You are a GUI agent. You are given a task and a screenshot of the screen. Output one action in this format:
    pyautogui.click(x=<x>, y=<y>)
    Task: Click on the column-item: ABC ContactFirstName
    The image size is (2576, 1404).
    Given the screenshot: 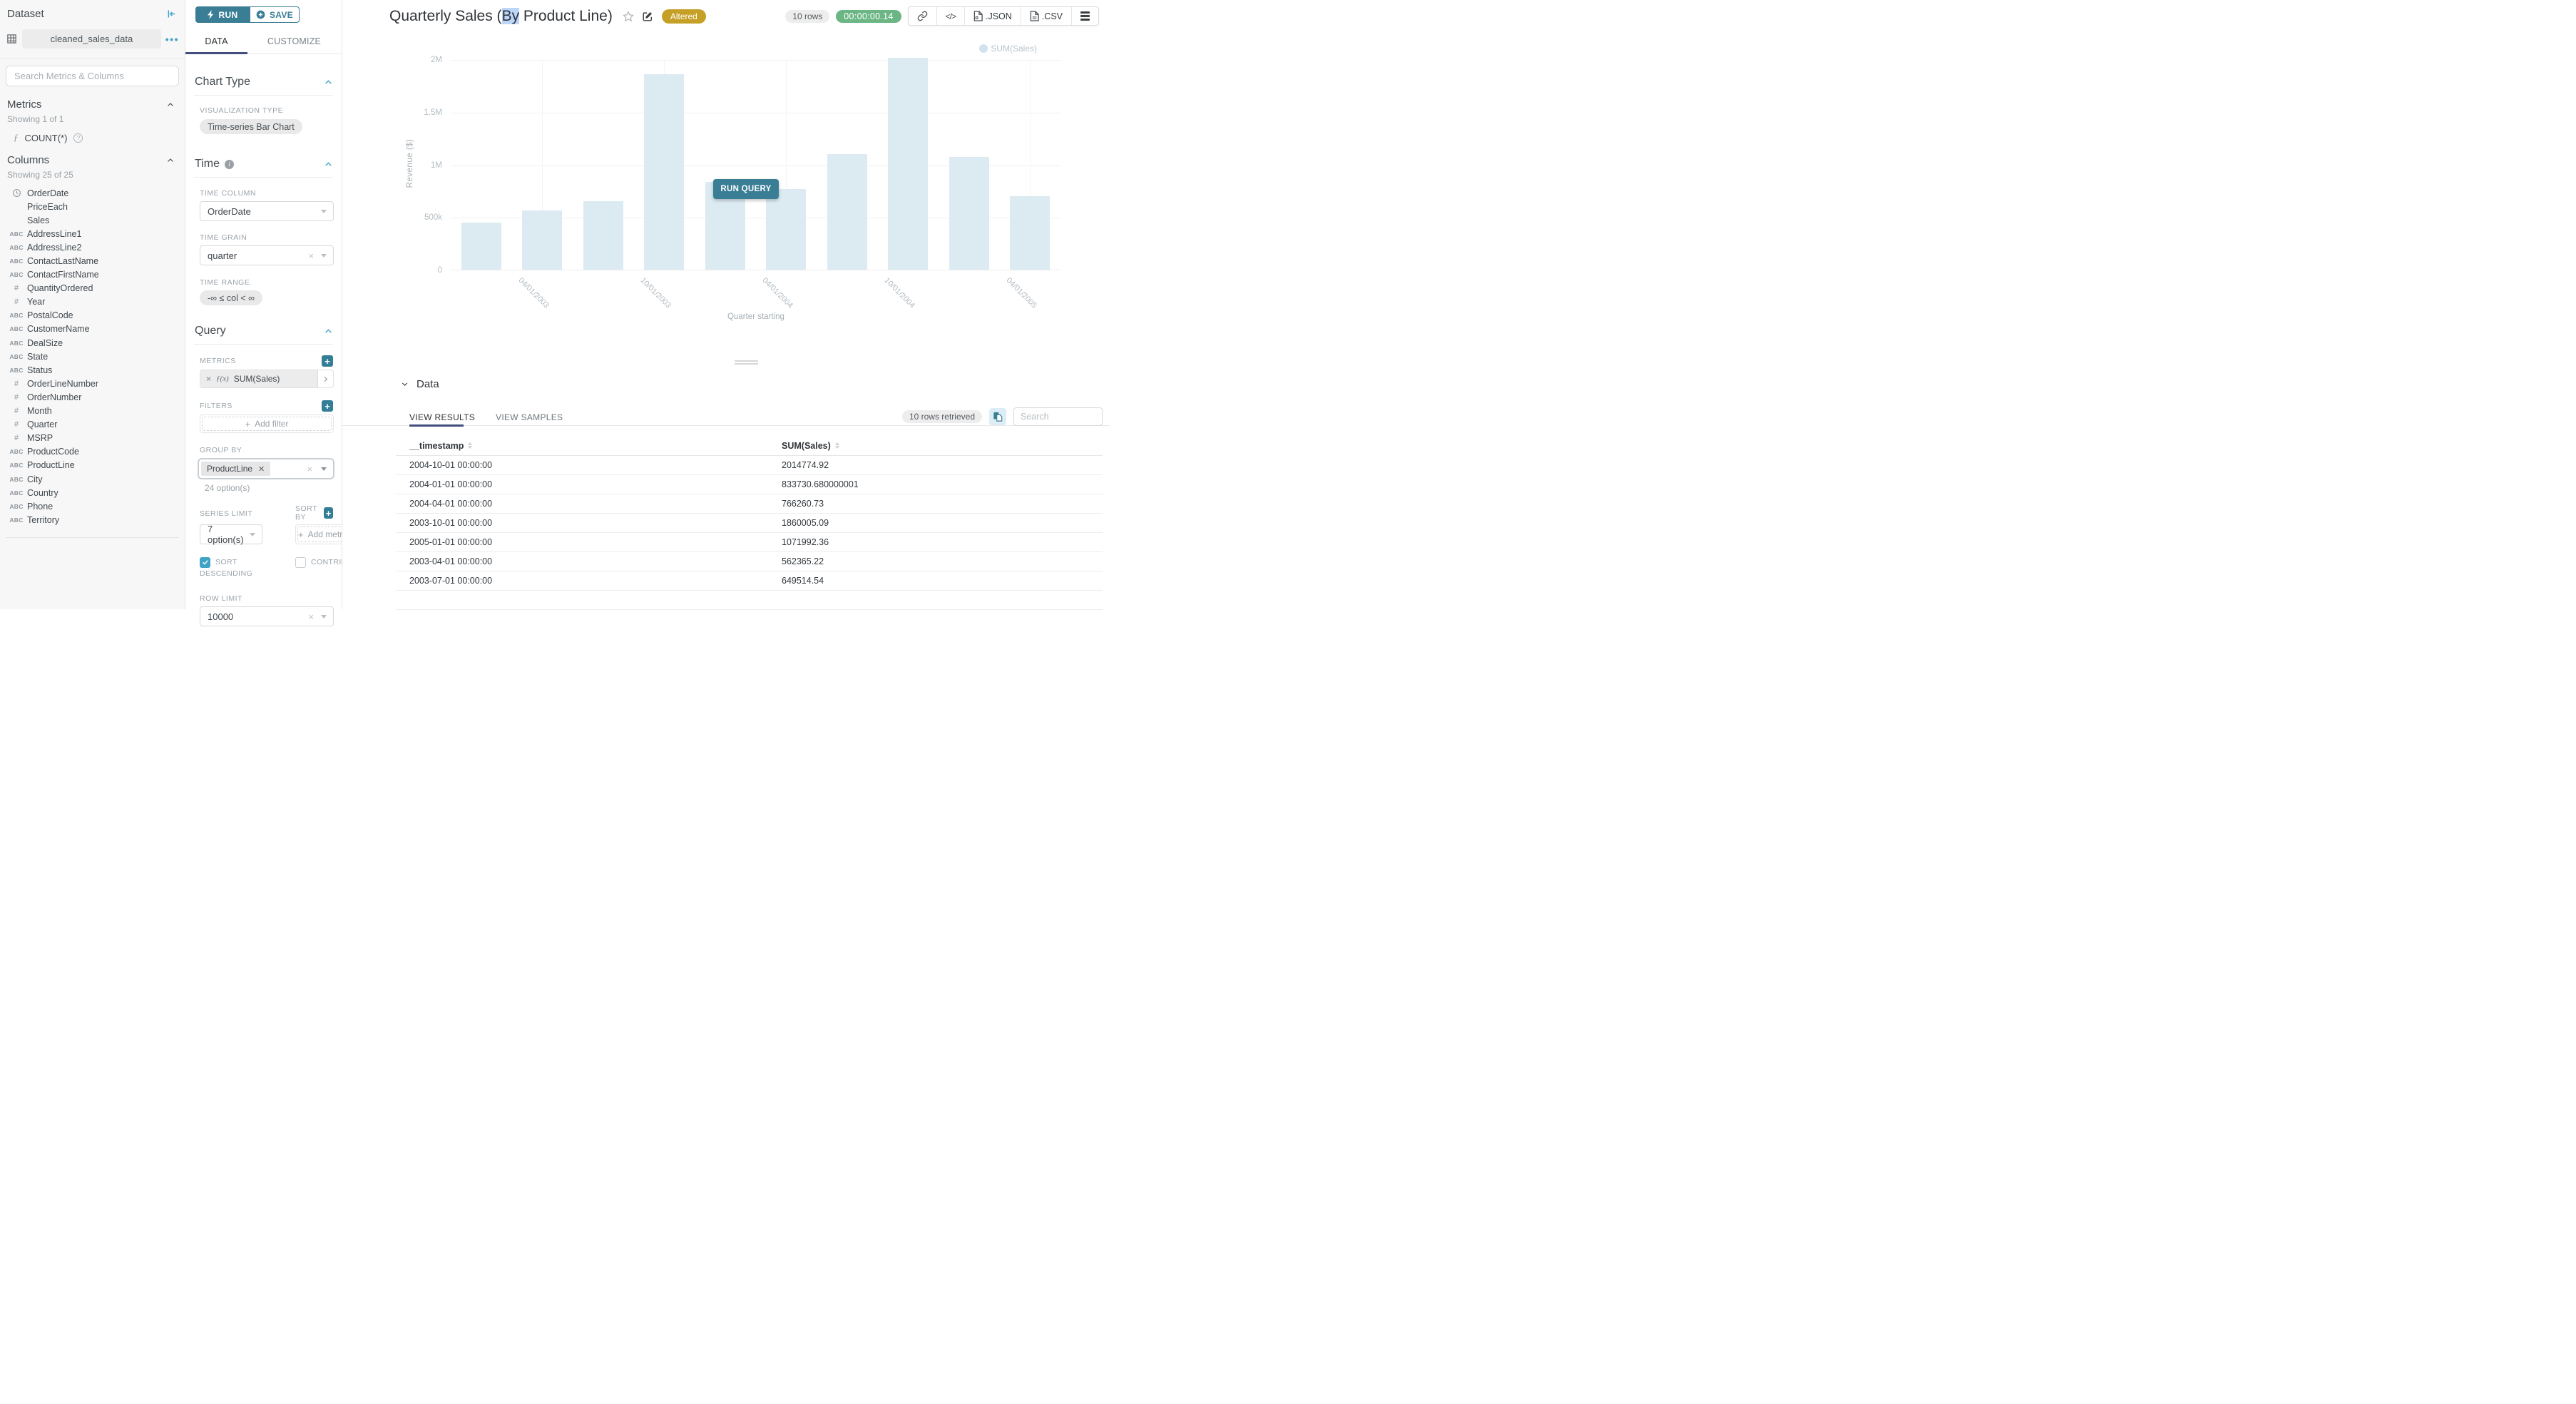 What is the action you would take?
    pyautogui.click(x=93, y=275)
    